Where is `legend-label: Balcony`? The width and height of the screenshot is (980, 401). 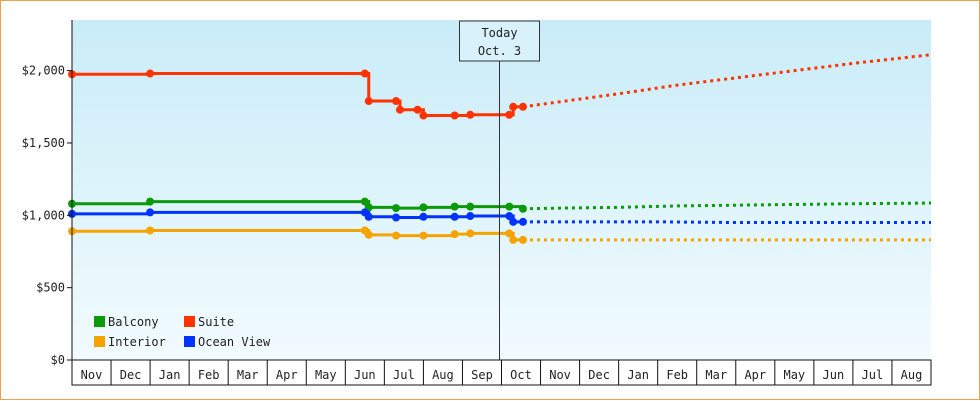
legend-label: Balcony is located at coordinates (133, 322).